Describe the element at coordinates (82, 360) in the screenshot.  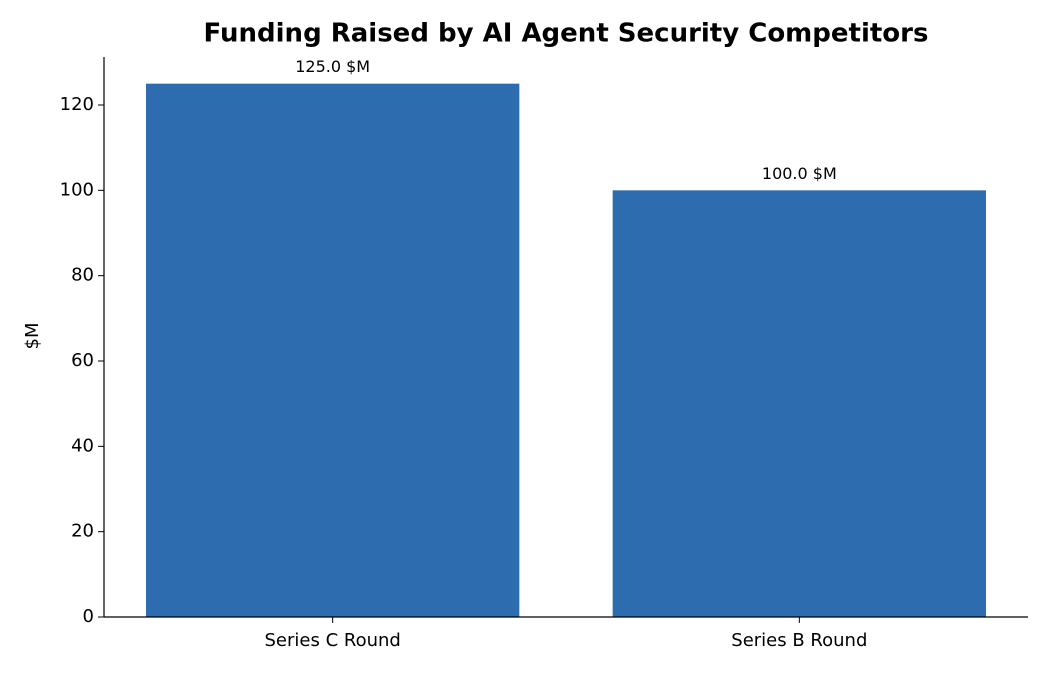
I see `y-tick-label: 60` at that location.